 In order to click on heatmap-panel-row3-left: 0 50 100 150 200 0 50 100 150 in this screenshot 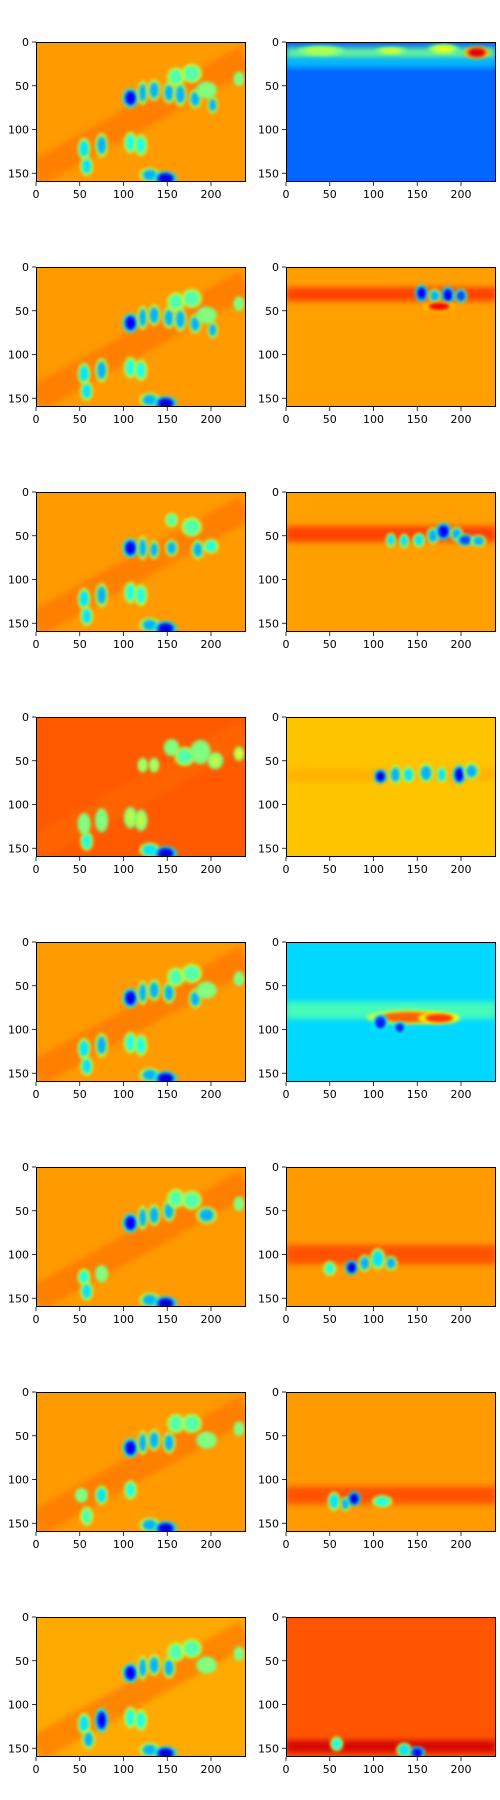, I will do `click(127, 568)`.